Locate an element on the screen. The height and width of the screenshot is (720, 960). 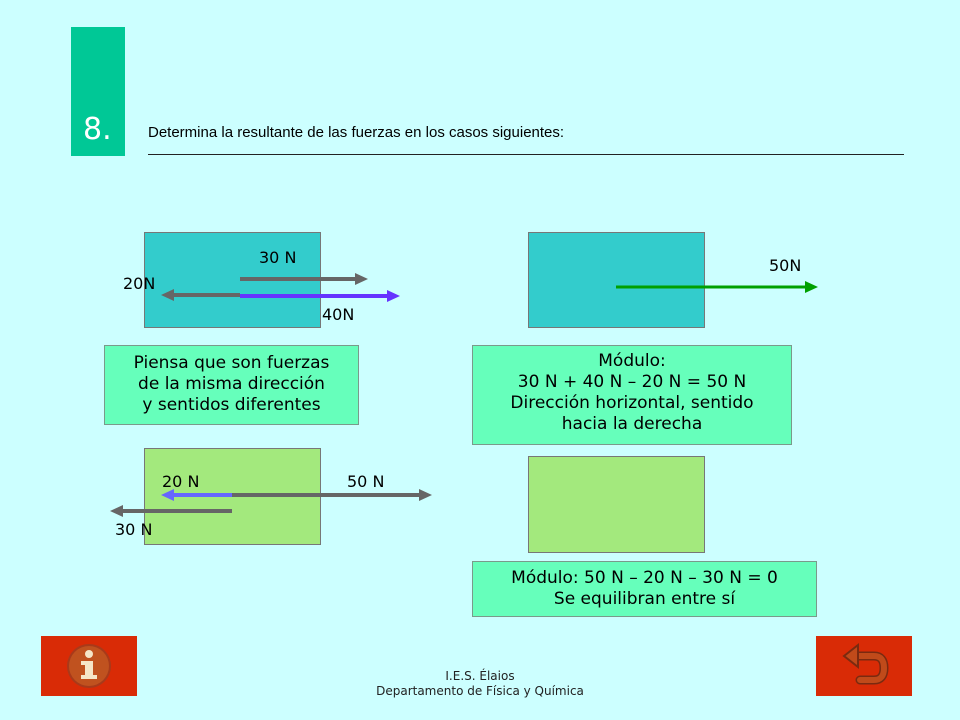
info-button is located at coordinates (89, 666).